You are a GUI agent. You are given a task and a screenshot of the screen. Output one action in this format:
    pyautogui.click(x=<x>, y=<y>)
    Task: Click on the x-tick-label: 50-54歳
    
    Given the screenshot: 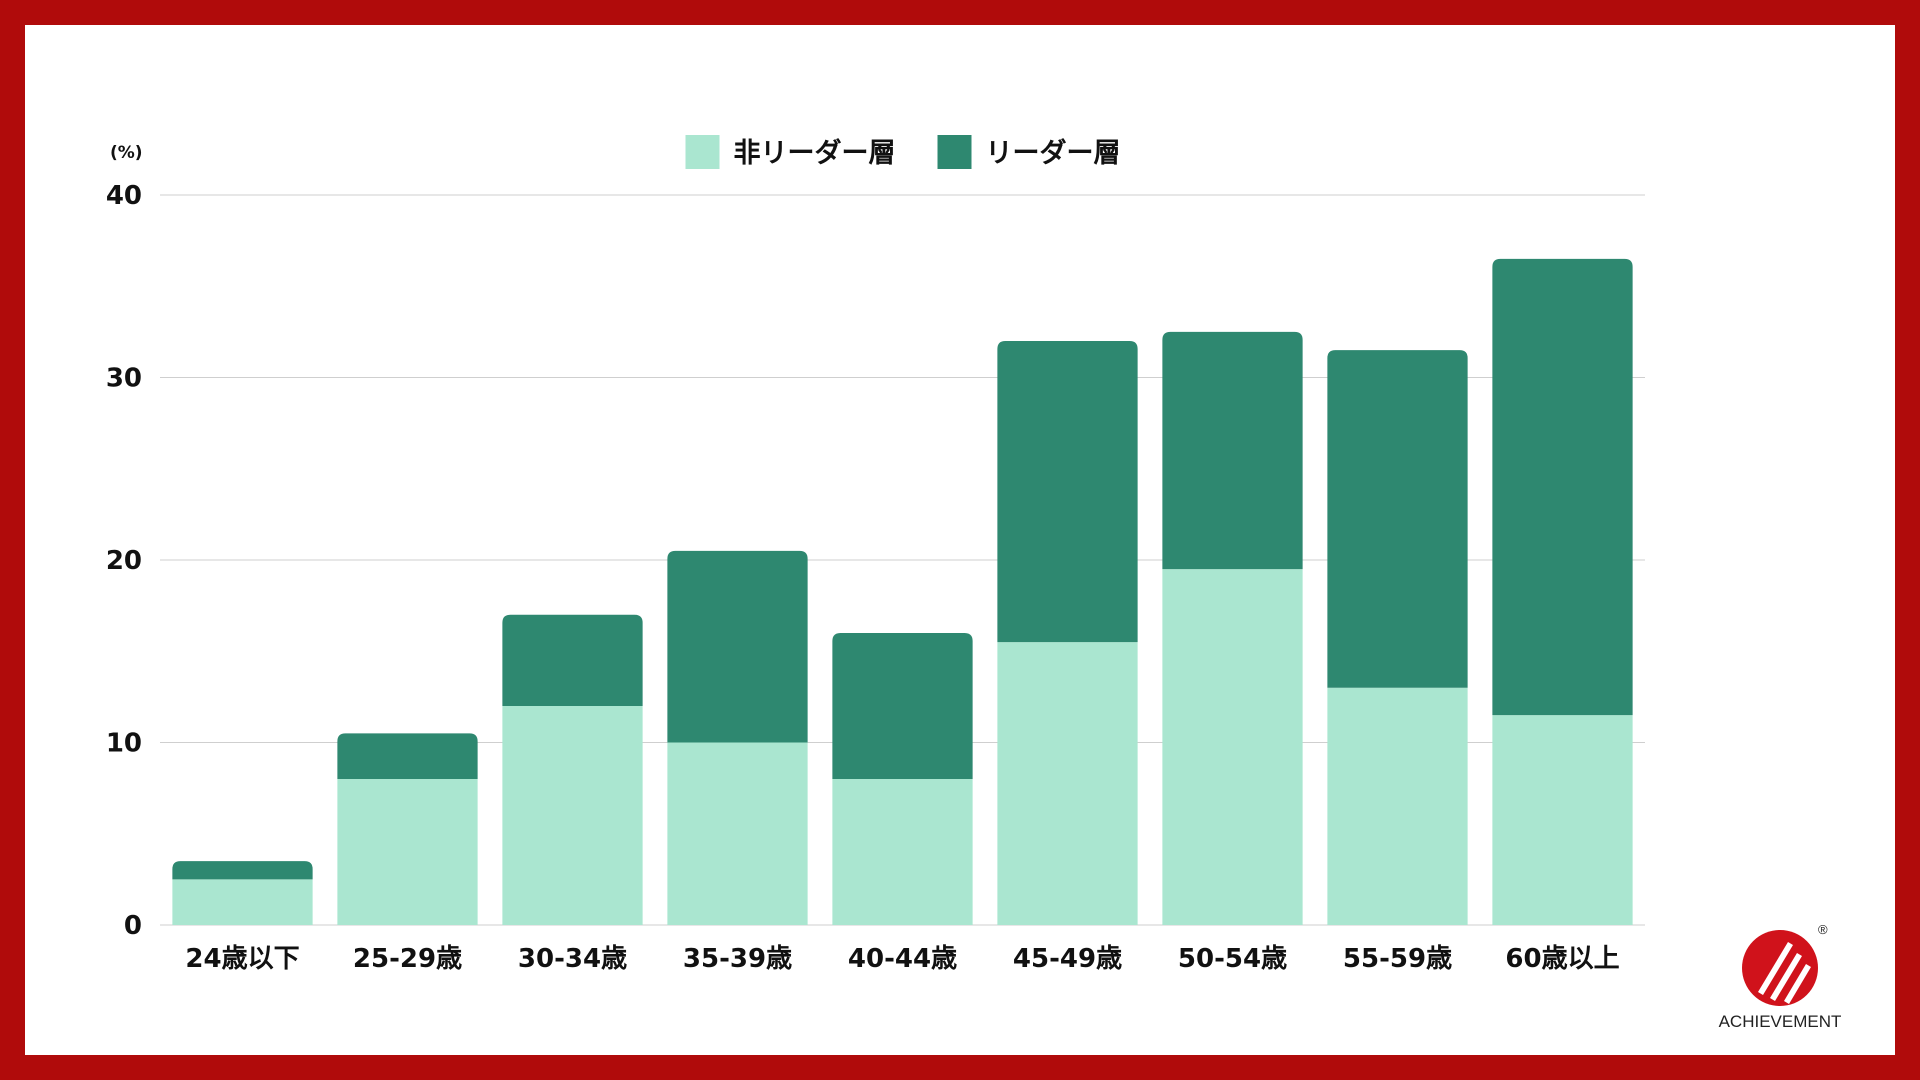 What is the action you would take?
    pyautogui.click(x=1232, y=959)
    